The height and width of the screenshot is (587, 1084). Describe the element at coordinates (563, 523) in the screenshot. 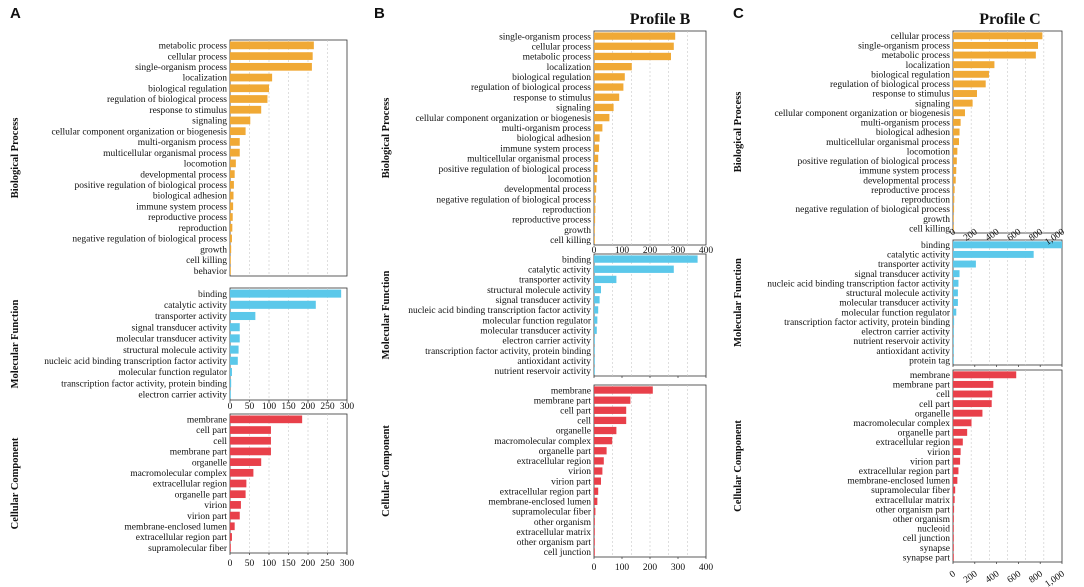

I see `category-label: other organism` at that location.